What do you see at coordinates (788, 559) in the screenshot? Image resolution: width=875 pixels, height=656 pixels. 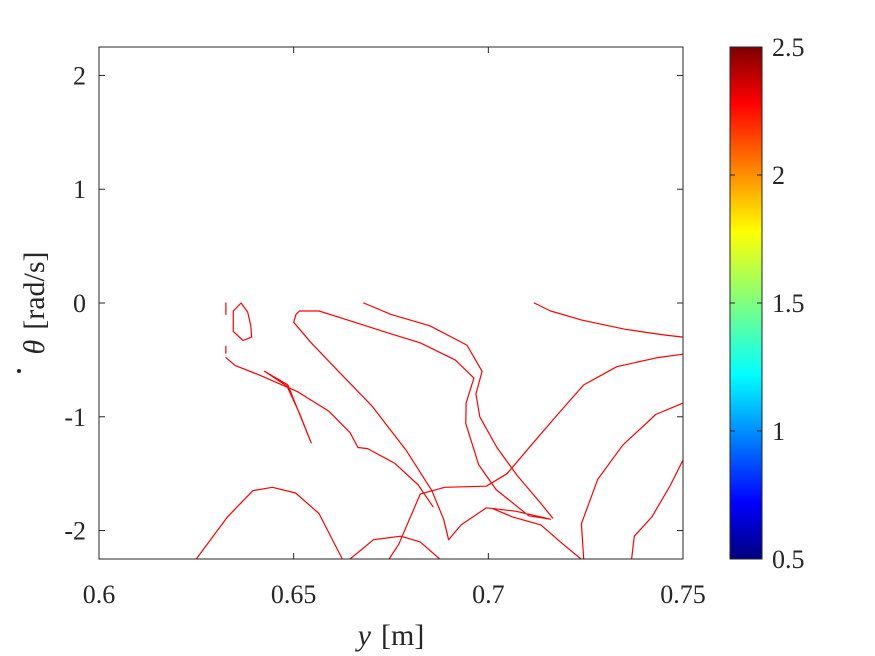 I see `colorbar-tick-label: 0.5` at bounding box center [788, 559].